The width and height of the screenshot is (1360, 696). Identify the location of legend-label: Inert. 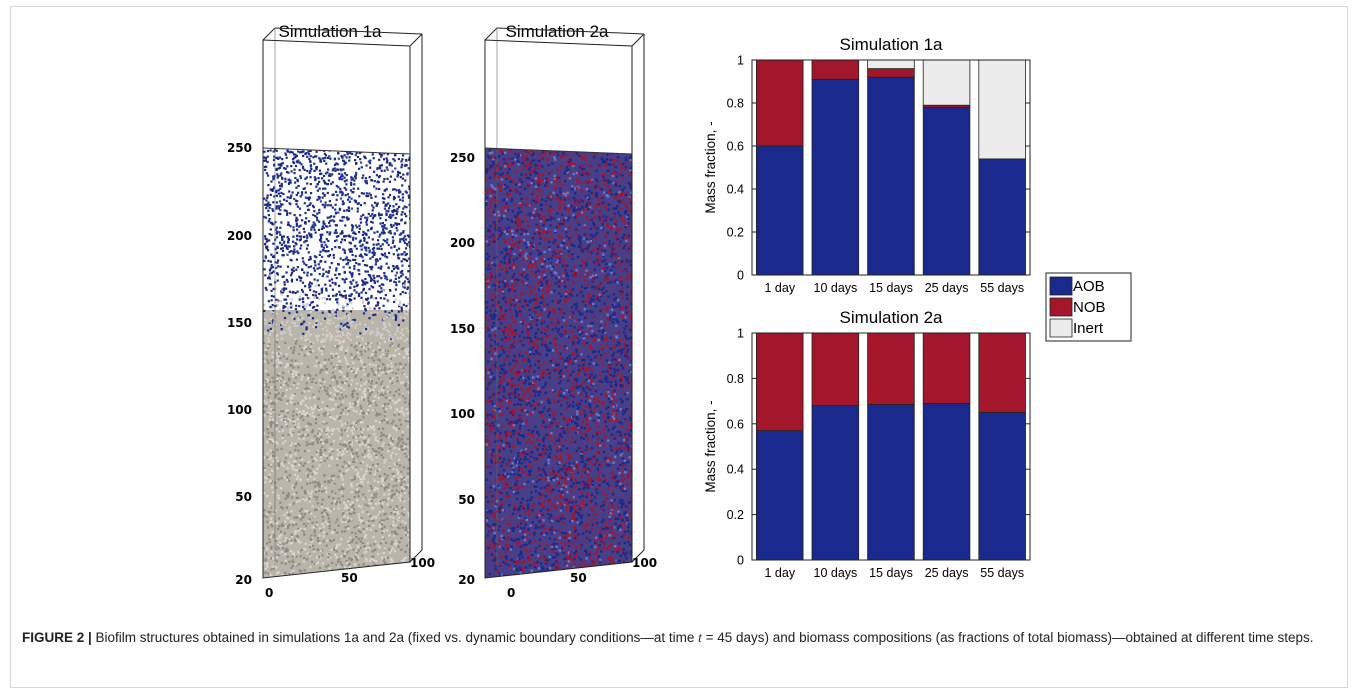
(1088, 328).